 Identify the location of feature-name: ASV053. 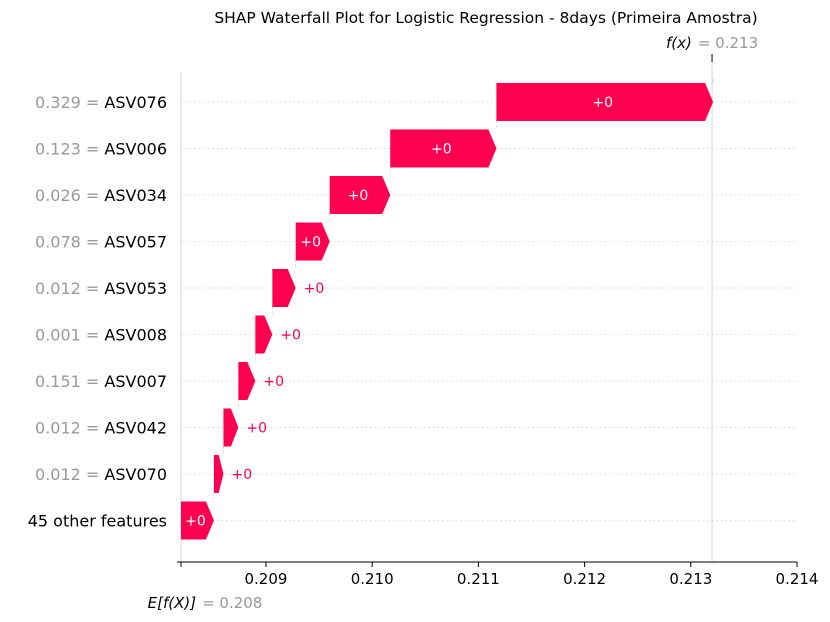
(135, 288).